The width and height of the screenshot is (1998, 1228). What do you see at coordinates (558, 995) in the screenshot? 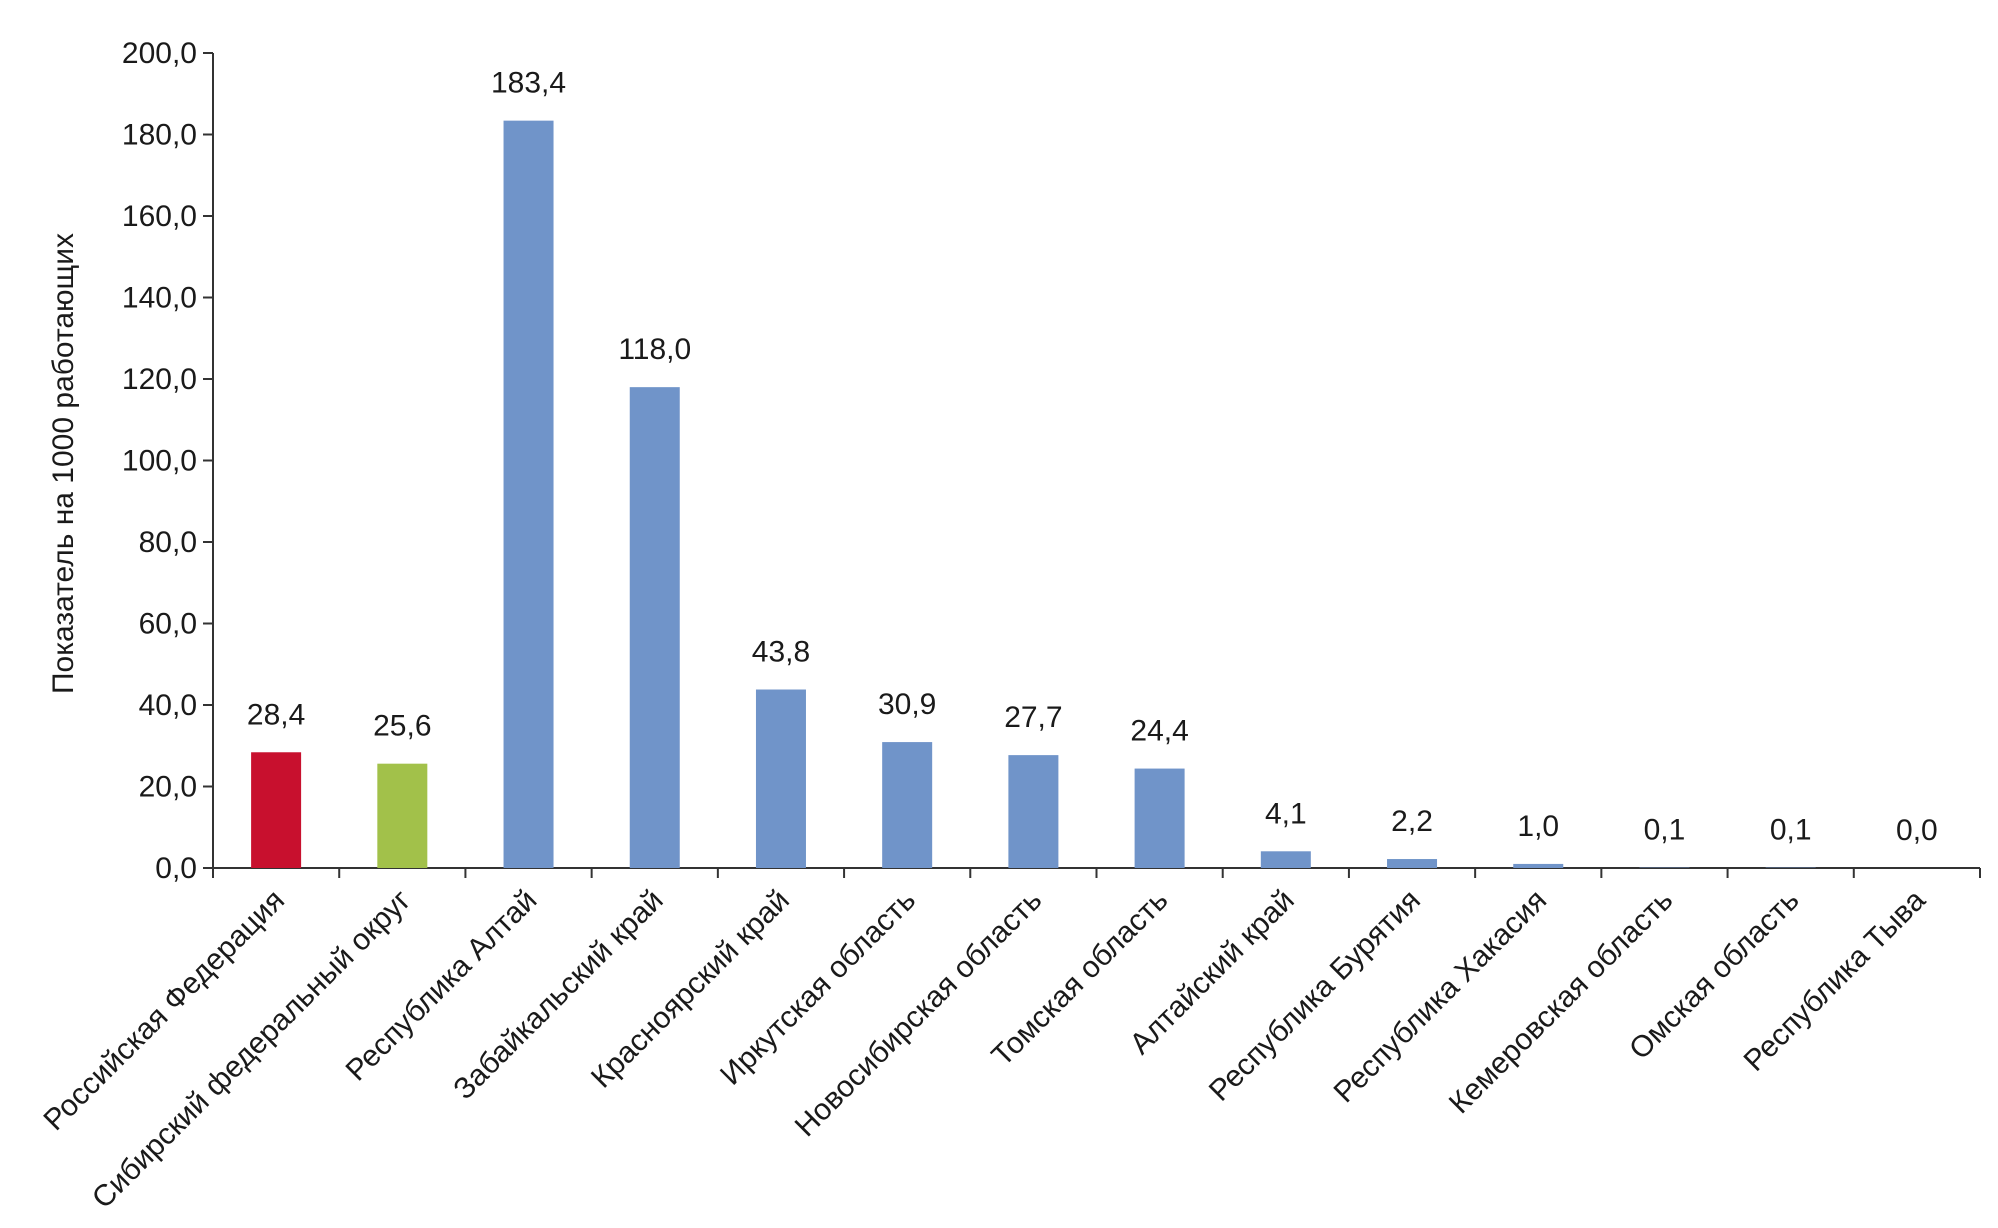
I see `x-tick-label: Забайкальский край` at bounding box center [558, 995].